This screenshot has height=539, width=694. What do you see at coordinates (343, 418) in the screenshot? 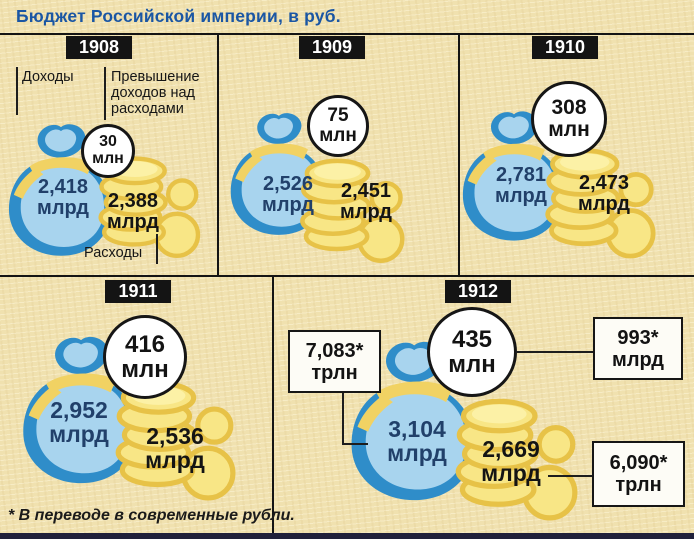
I see `connector-modern-income-vertical` at bounding box center [343, 418].